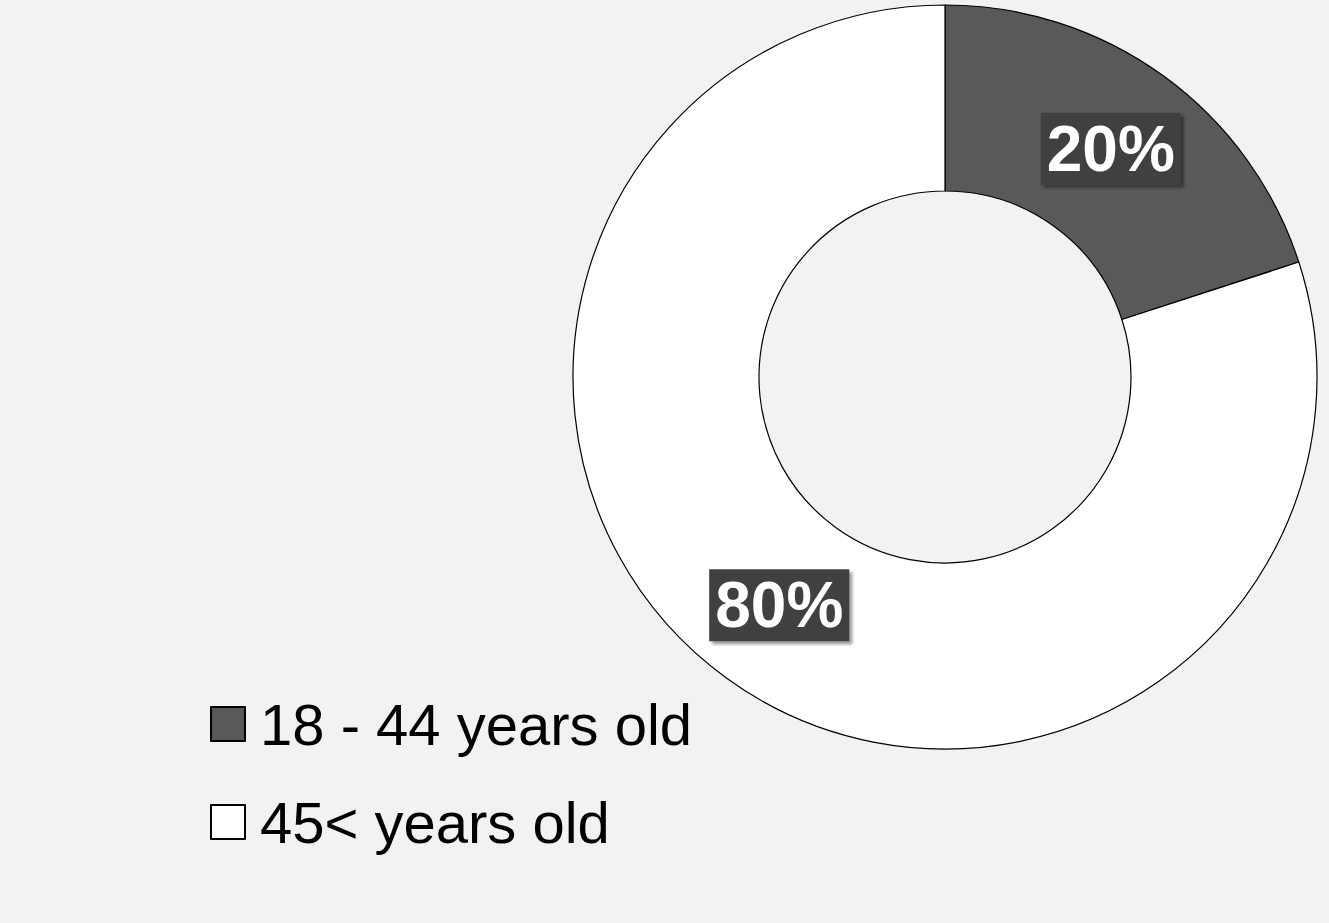  I want to click on legend-label: 18 - 44 years old, so click(476, 724).